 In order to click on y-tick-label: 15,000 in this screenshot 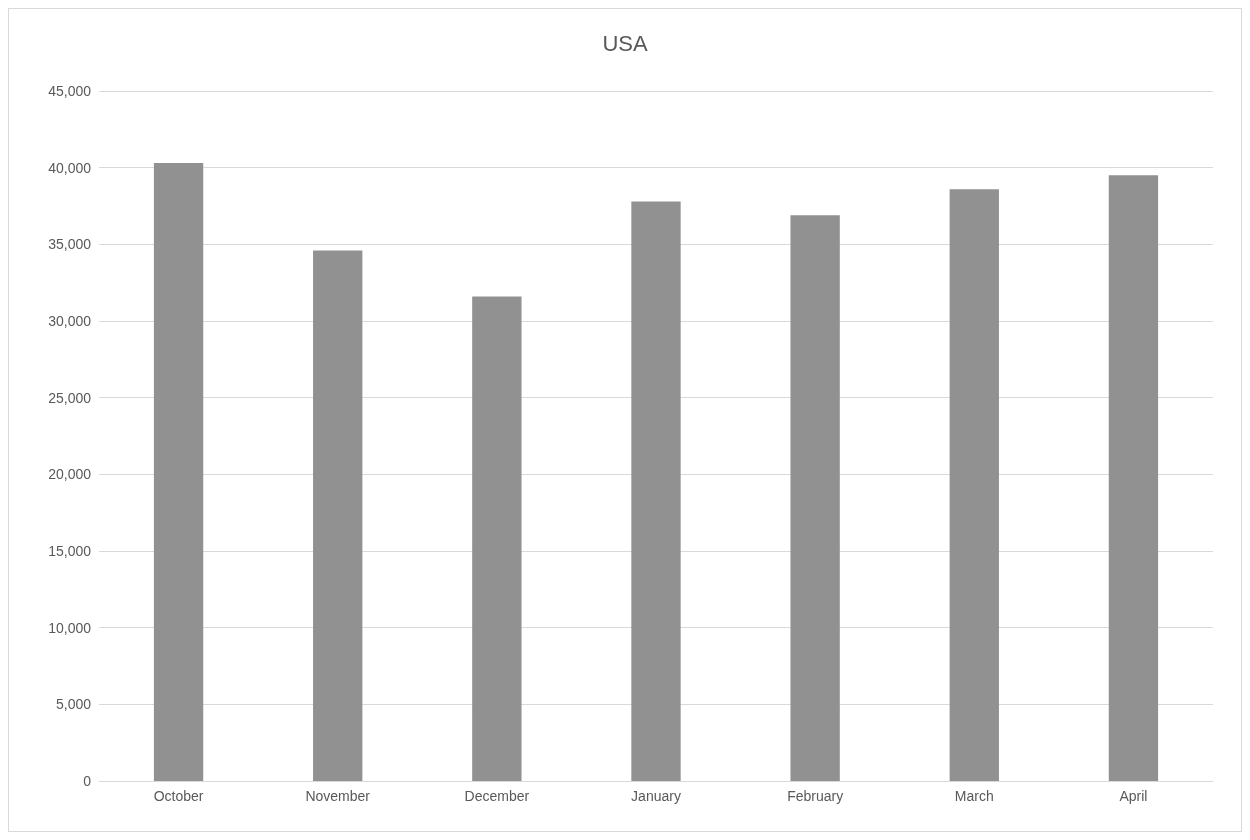, I will do `click(70, 551)`.